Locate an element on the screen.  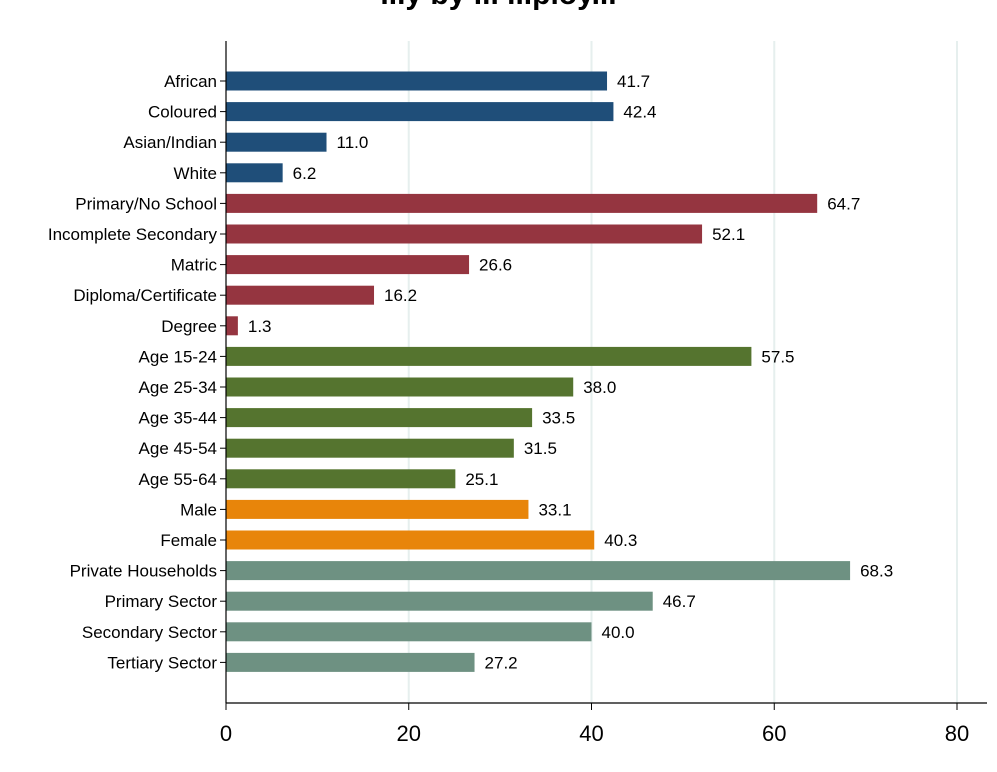
data-label: 42.4 is located at coordinates (639, 112).